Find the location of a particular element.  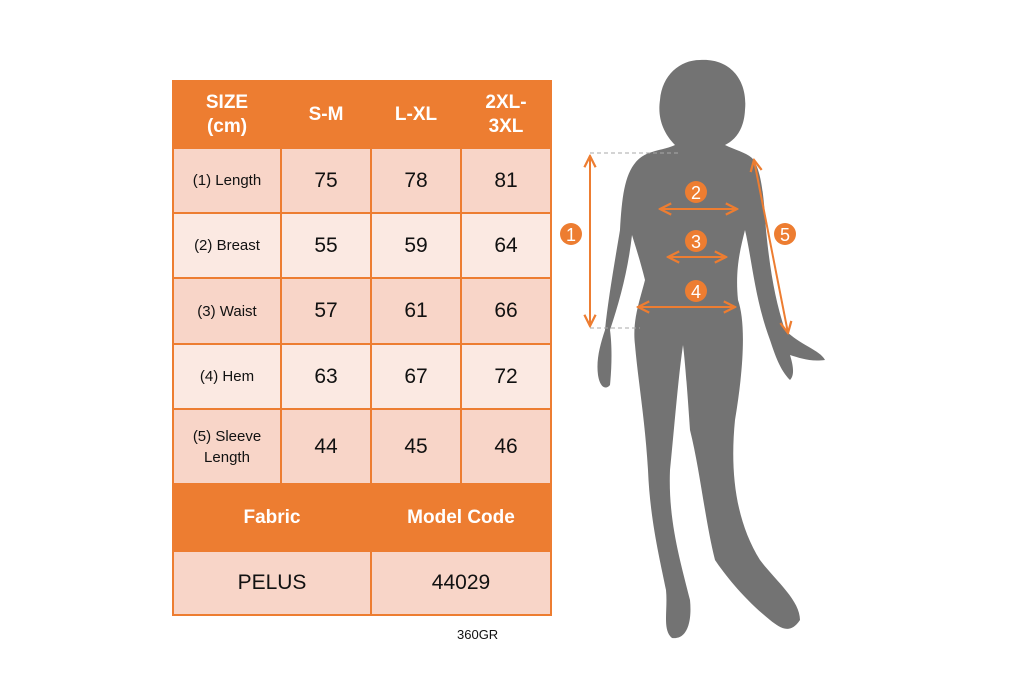

row-label: (2) Breast is located at coordinates (227, 245).